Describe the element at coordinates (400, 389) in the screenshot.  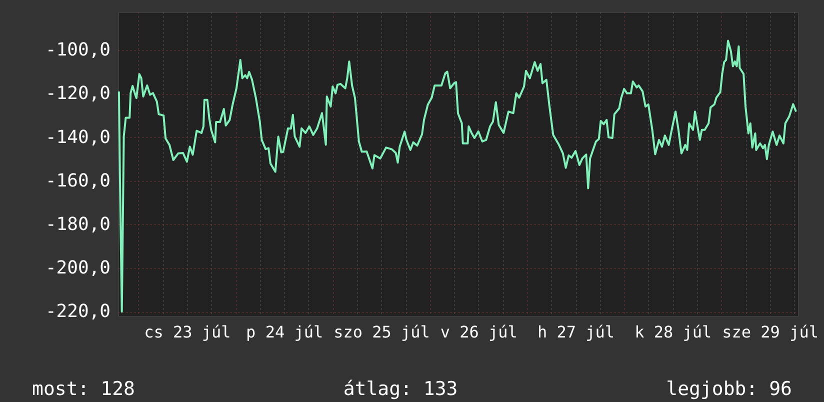
I see `text: átlag: 133` at that location.